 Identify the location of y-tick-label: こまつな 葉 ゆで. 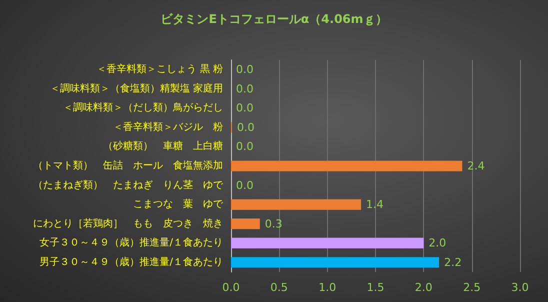
(178, 204).